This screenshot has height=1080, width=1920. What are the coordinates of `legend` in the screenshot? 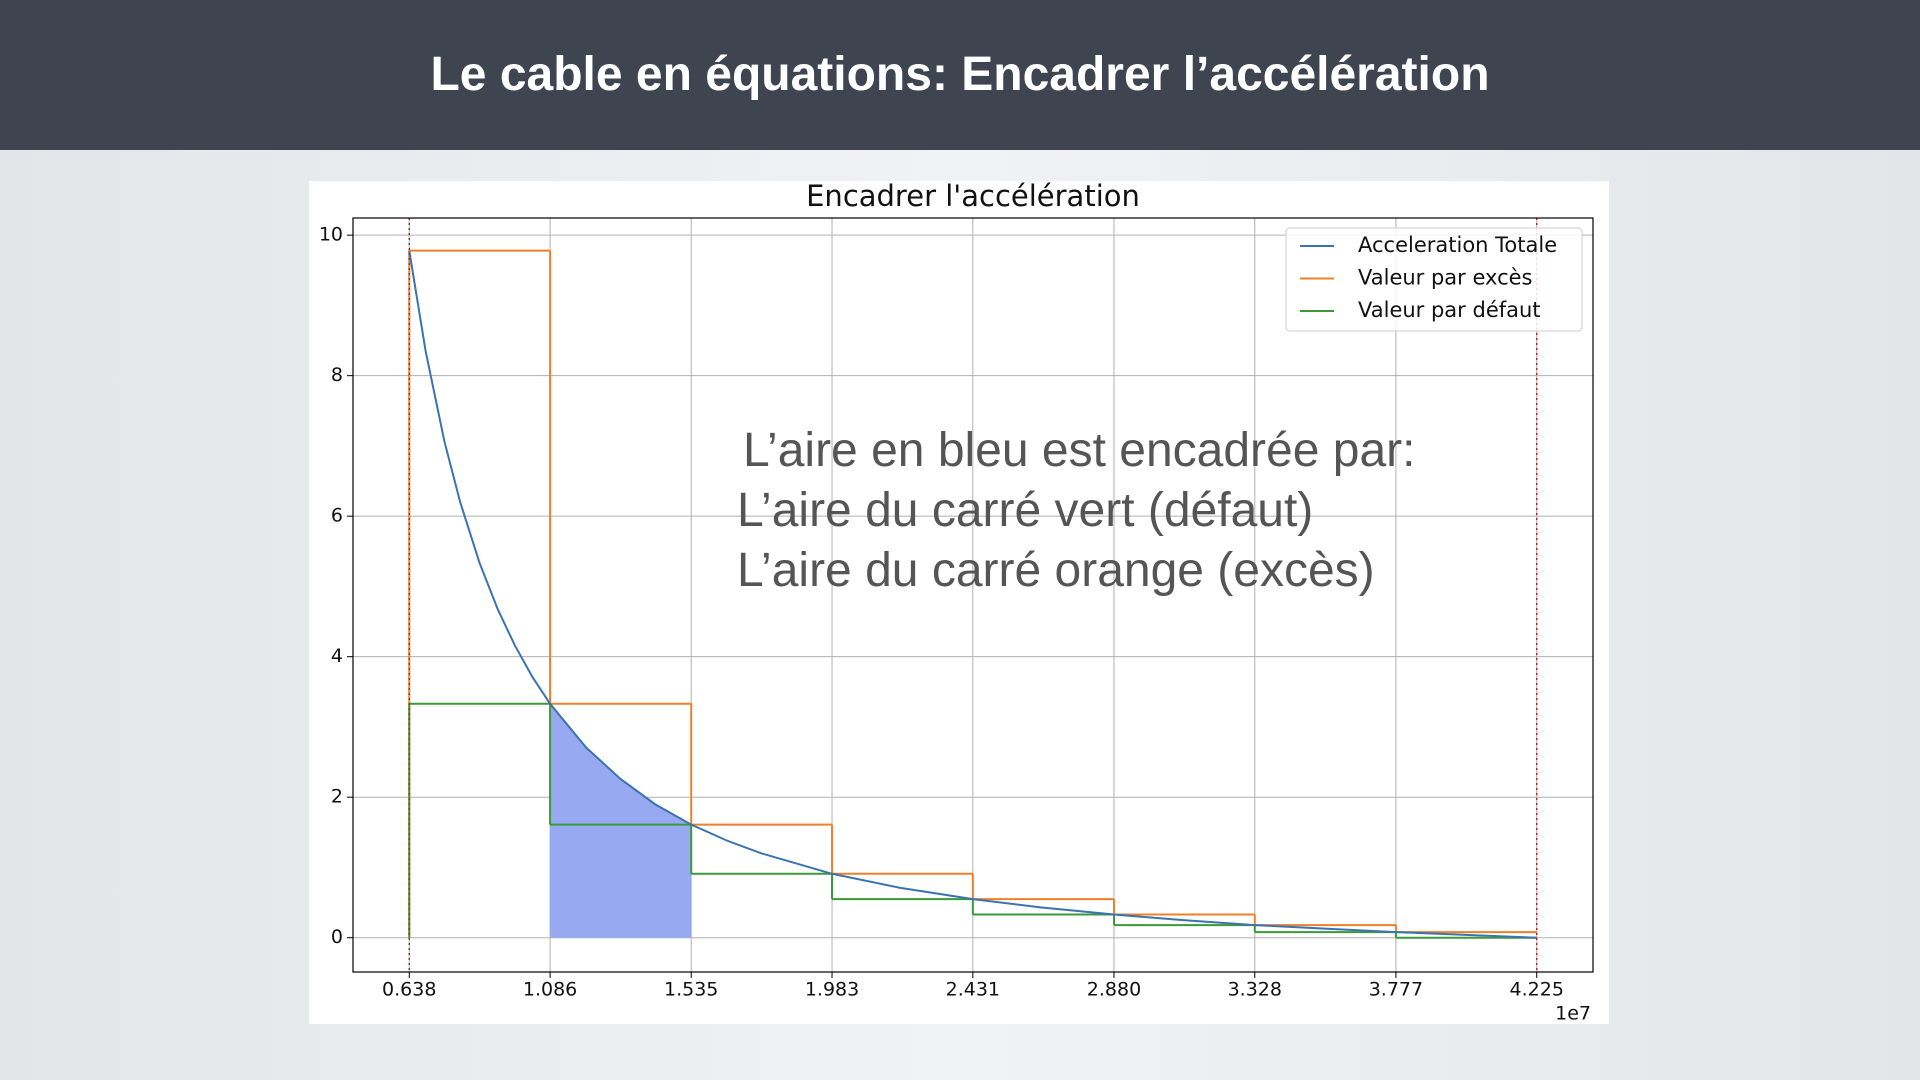 It's located at (1434, 279).